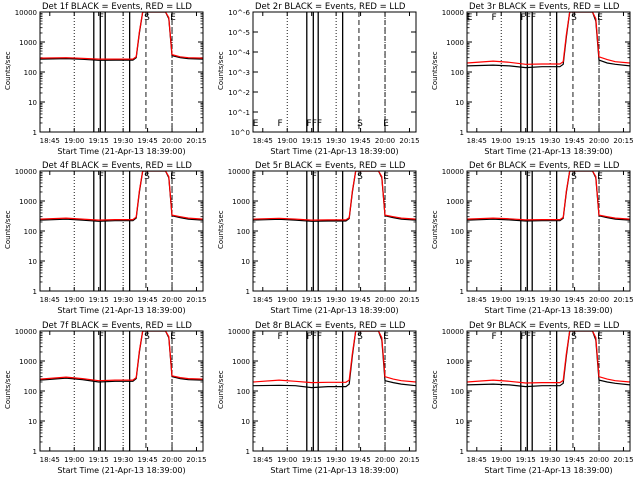 Image resolution: width=640 pixels, height=480 pixels. What do you see at coordinates (239, 73) in the screenshot?
I see `y-tick-label: 10^-3` at bounding box center [239, 73].